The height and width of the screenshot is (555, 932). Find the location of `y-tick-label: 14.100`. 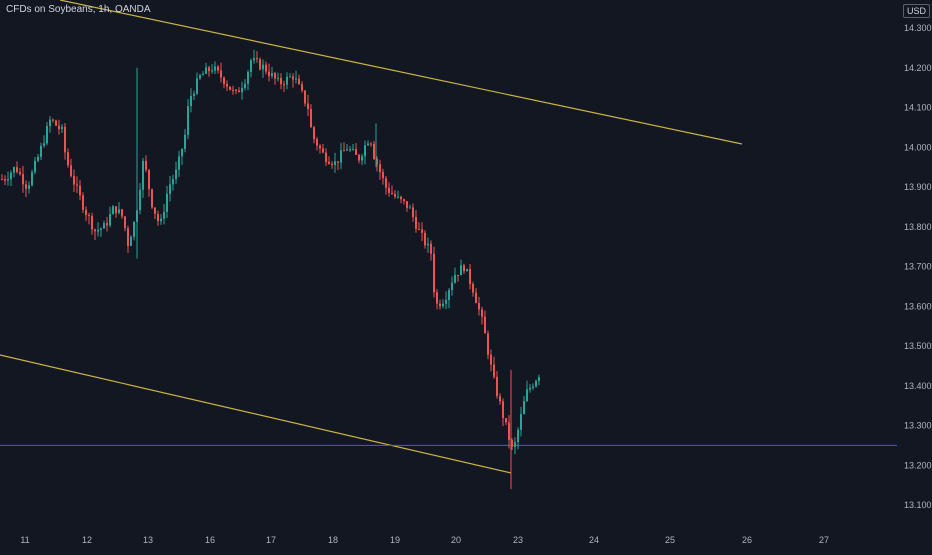

y-tick-label: 14.100 is located at coordinates (918, 108).